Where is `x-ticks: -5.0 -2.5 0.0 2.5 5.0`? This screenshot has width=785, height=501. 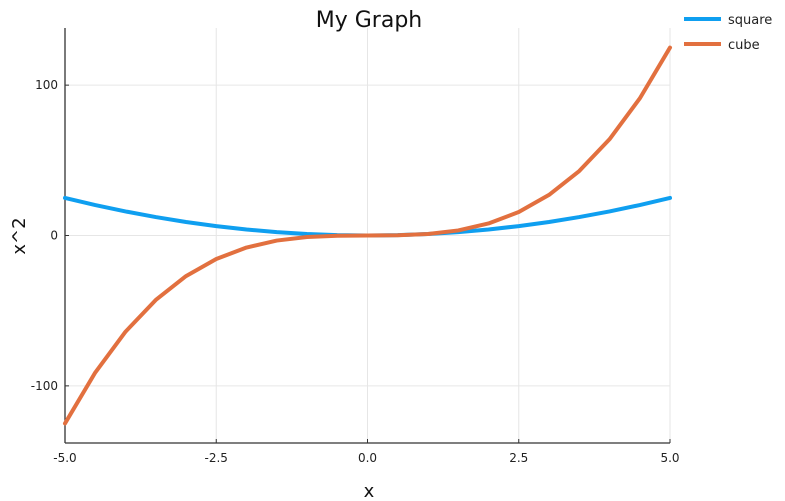
x-ticks: -5.0 -2.5 0.0 2.5 5.0 is located at coordinates (366, 452).